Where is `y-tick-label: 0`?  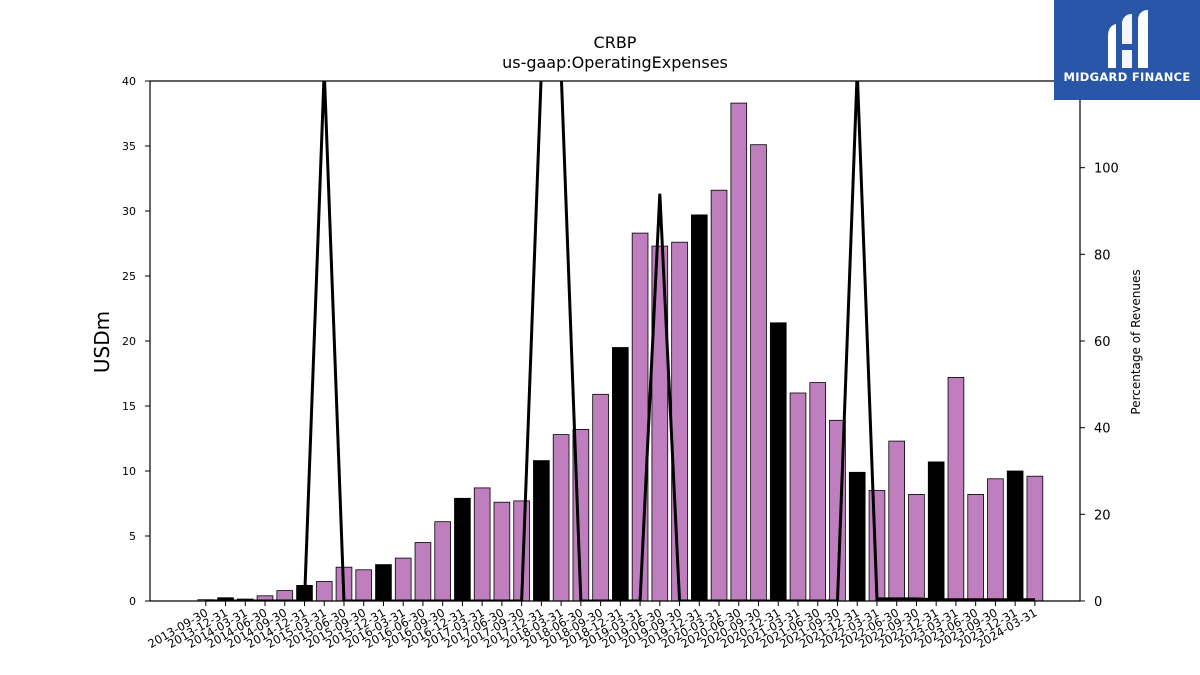
y-tick-label: 0 is located at coordinates (132, 601).